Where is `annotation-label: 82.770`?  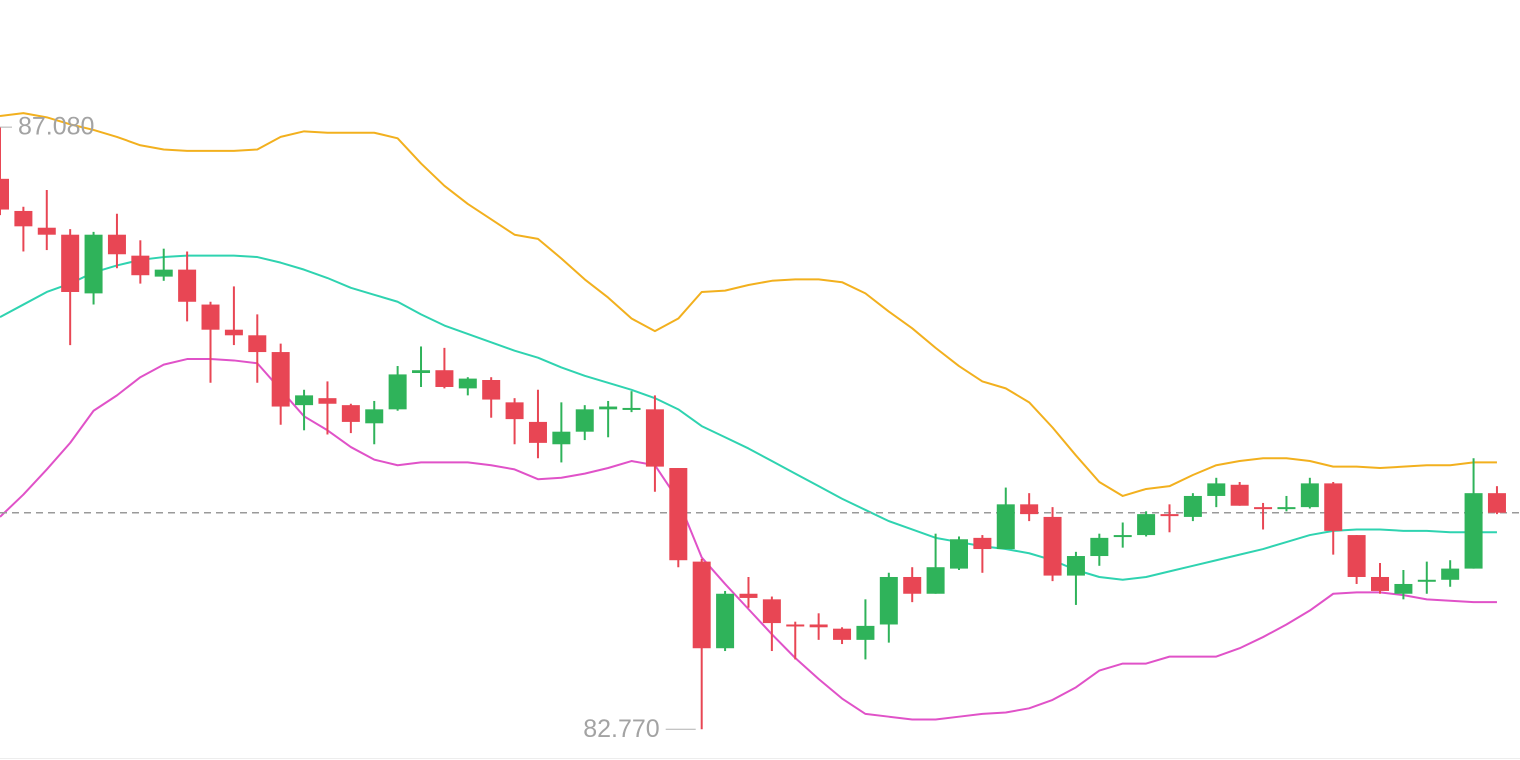 annotation-label: 82.770 is located at coordinates (621, 729).